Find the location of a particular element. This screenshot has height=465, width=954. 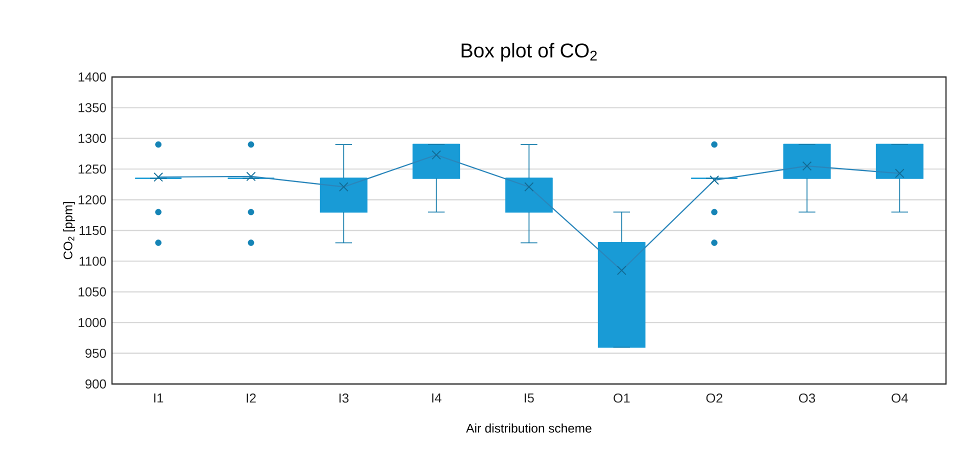

x-axis-title: Air distribution scheme is located at coordinates (529, 428).